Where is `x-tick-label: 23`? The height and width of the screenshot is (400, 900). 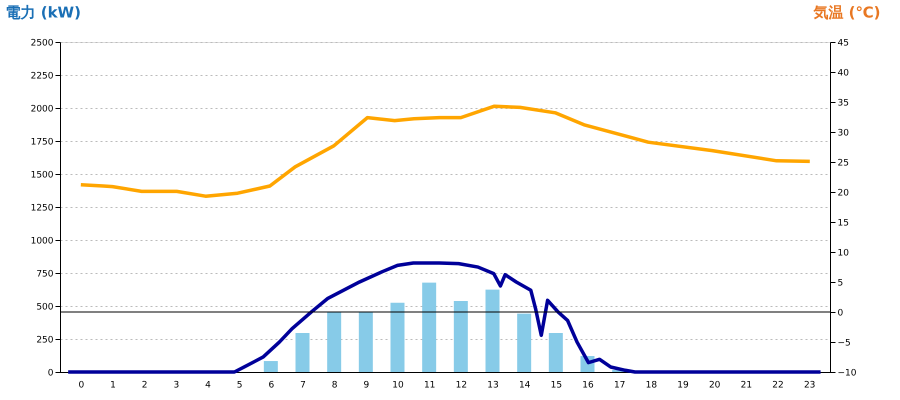
x-tick-label: 23 is located at coordinates (810, 385).